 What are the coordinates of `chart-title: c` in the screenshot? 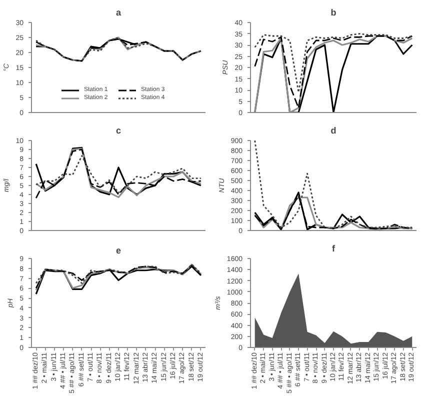 It's located at (119, 131).